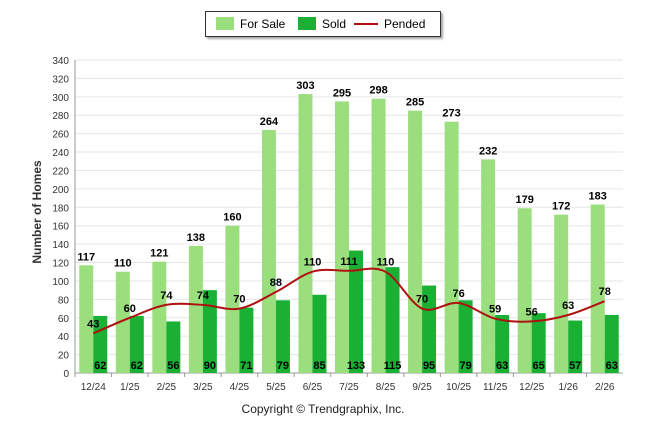 This screenshot has height=434, width=646. I want to click on sold-value-label: 115, so click(393, 366).